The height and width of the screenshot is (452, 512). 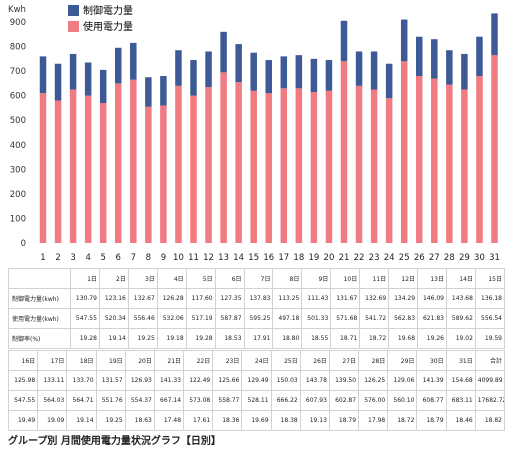 What do you see at coordinates (200, 318) in the screenshot?
I see `table-cell: 517.19` at bounding box center [200, 318].